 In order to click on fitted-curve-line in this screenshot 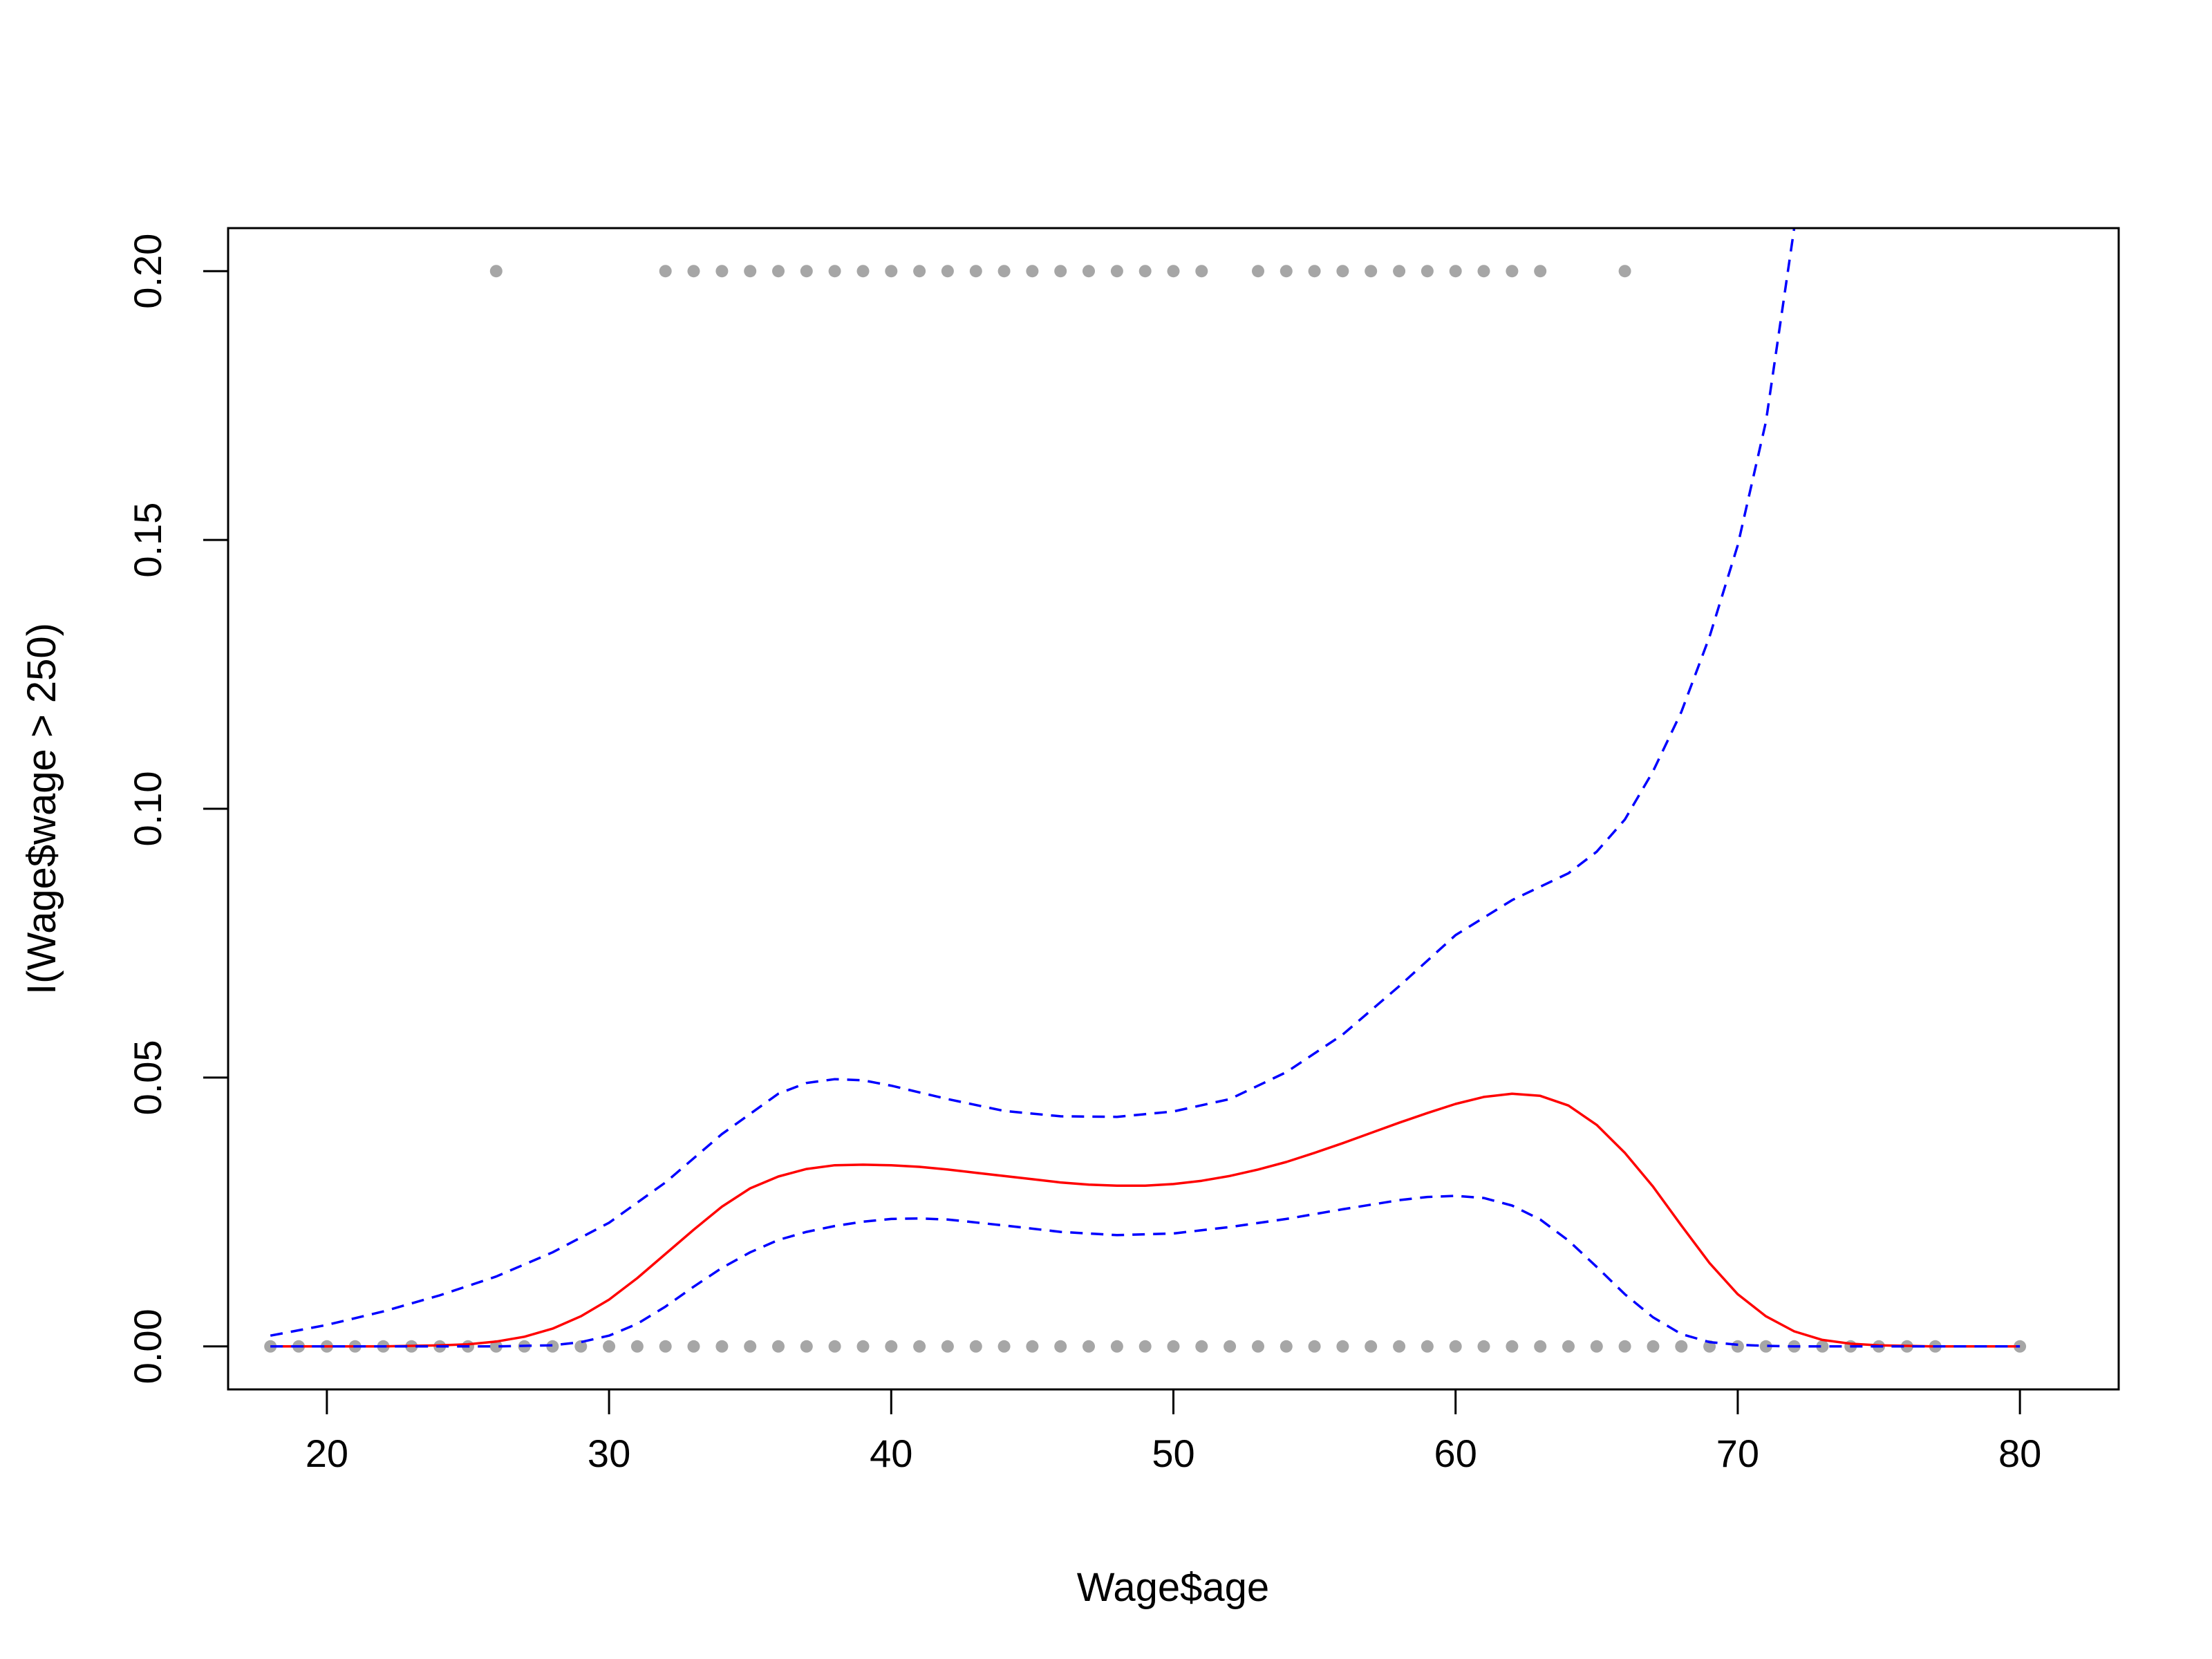, I will do `click(1145, 1220)`.